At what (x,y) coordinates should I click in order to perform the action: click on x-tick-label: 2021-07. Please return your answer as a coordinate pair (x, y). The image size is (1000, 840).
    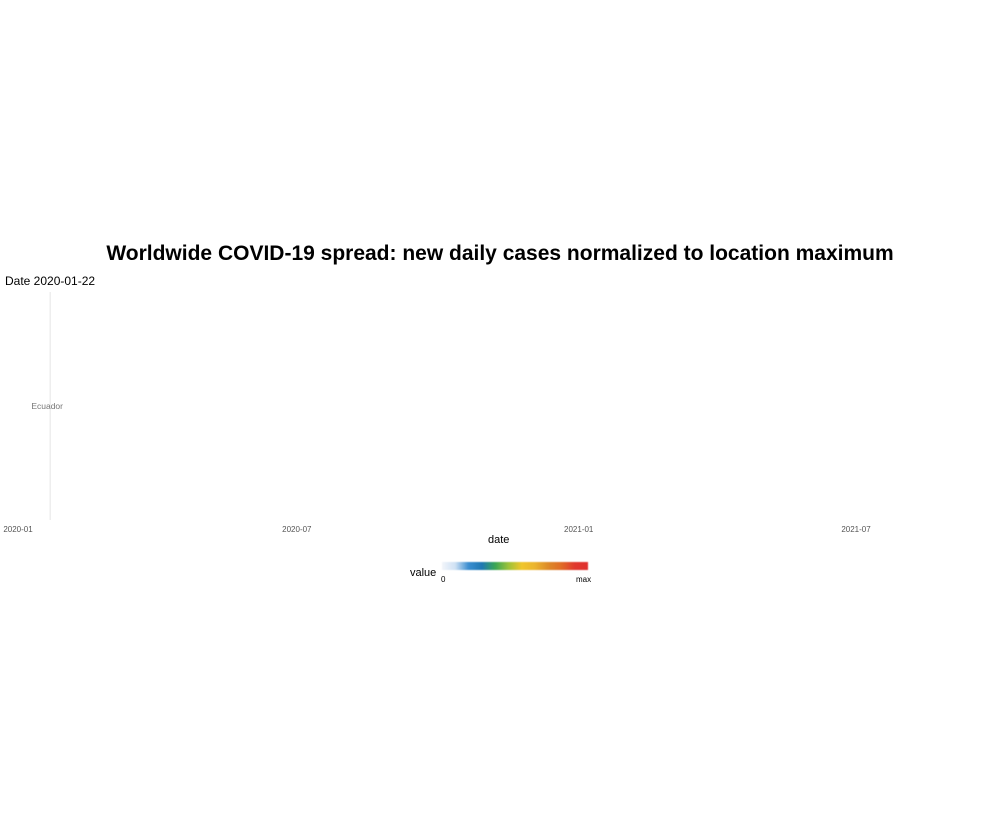
    Looking at the image, I should click on (856, 529).